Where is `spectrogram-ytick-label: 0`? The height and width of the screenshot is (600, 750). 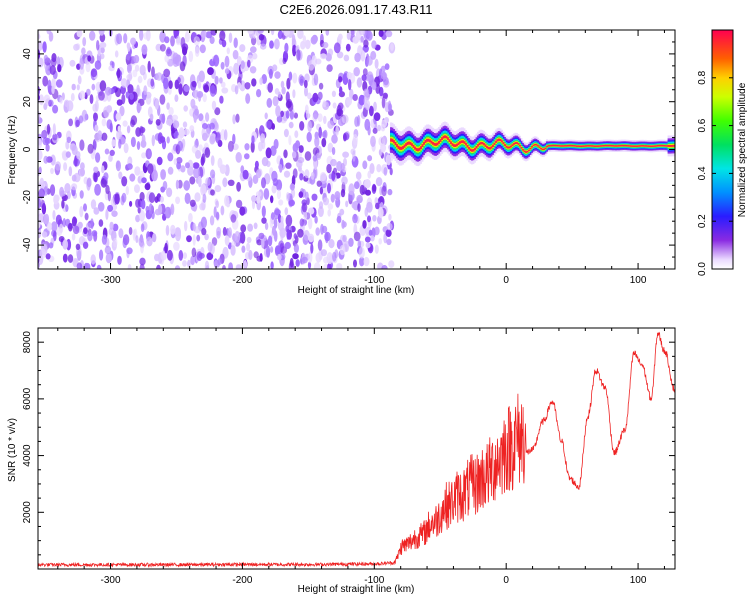 spectrogram-ytick-label: 0 is located at coordinates (27, 149).